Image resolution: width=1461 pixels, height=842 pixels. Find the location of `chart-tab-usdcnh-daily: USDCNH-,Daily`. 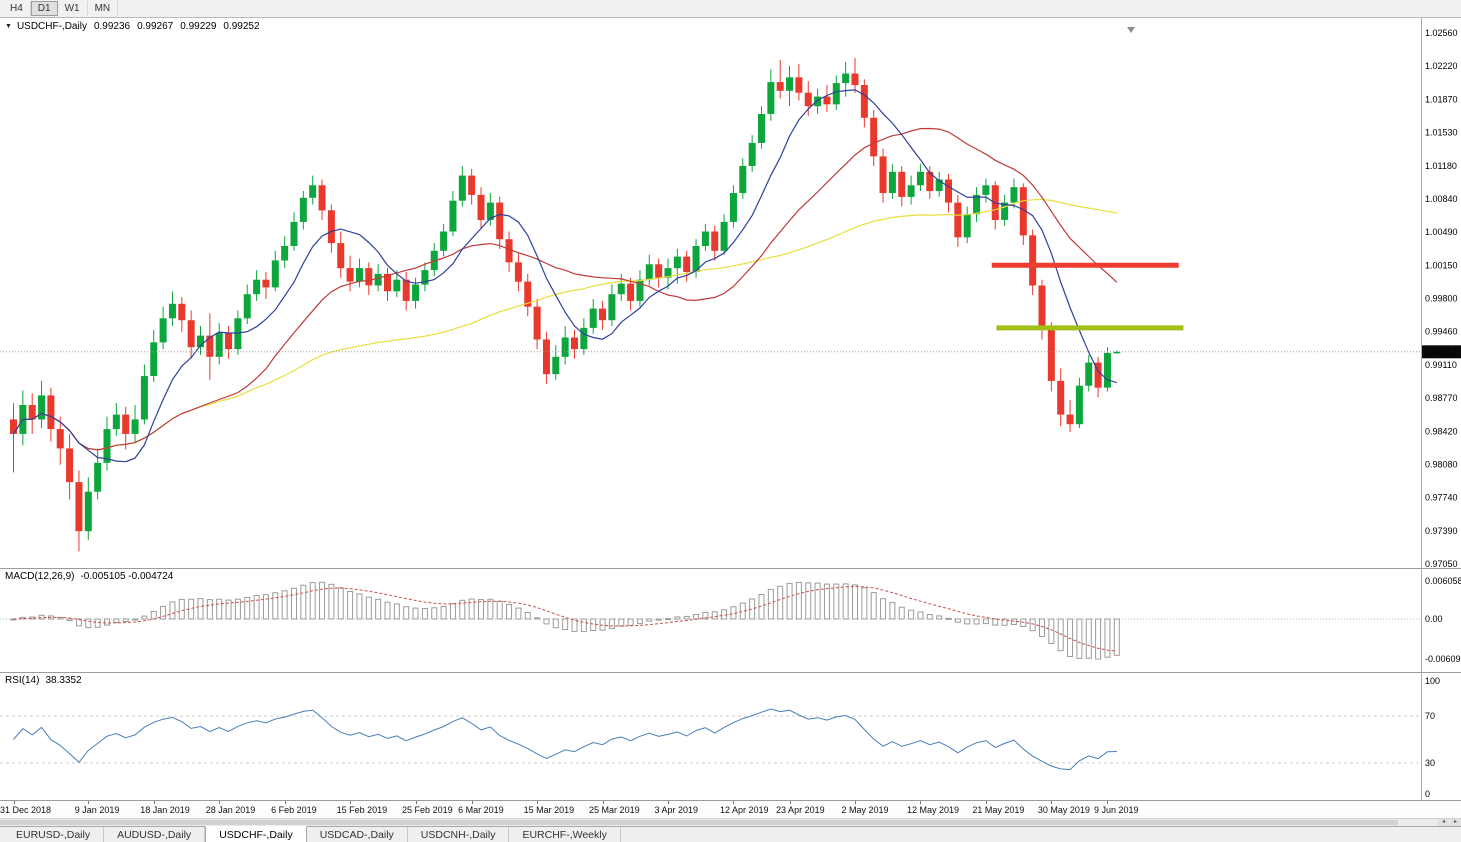

chart-tab-usdcnh-daily: USDCNH-,Daily is located at coordinates (459, 834).